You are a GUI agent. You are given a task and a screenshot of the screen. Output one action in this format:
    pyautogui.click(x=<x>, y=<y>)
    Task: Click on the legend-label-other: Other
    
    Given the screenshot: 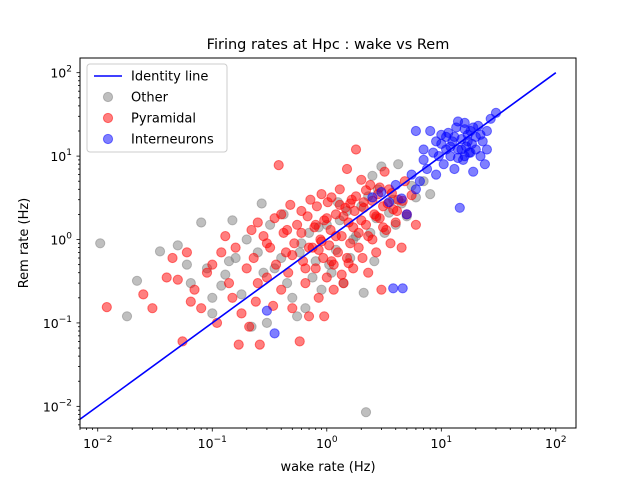 What is the action you would take?
    pyautogui.click(x=150, y=98)
    